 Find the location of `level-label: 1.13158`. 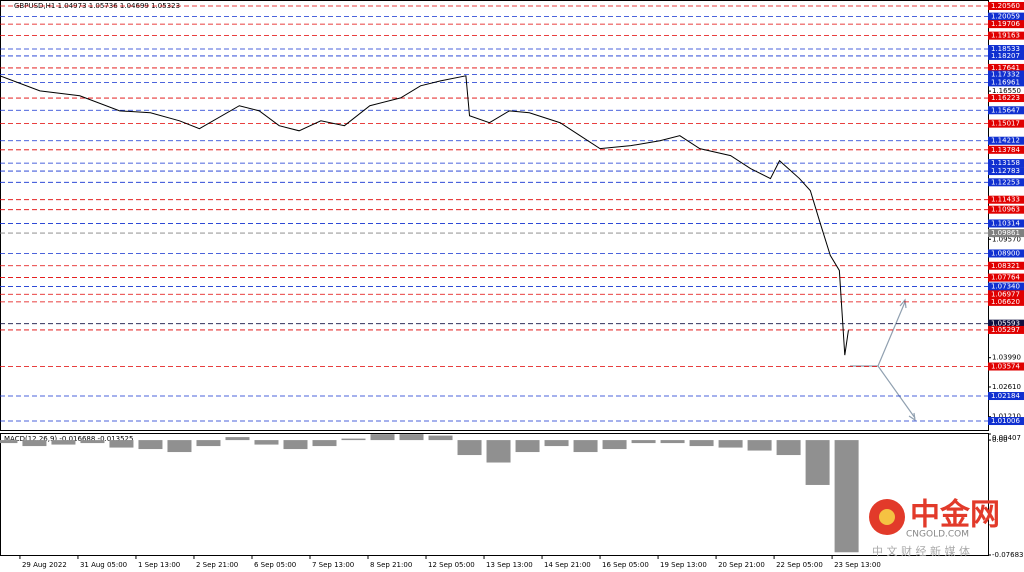

level-label: 1.13158 is located at coordinates (1005, 163).